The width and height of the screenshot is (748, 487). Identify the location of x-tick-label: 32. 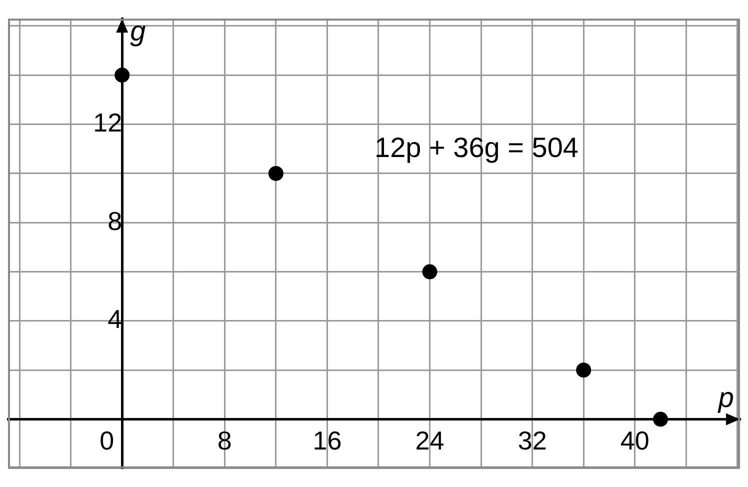
(532, 440).